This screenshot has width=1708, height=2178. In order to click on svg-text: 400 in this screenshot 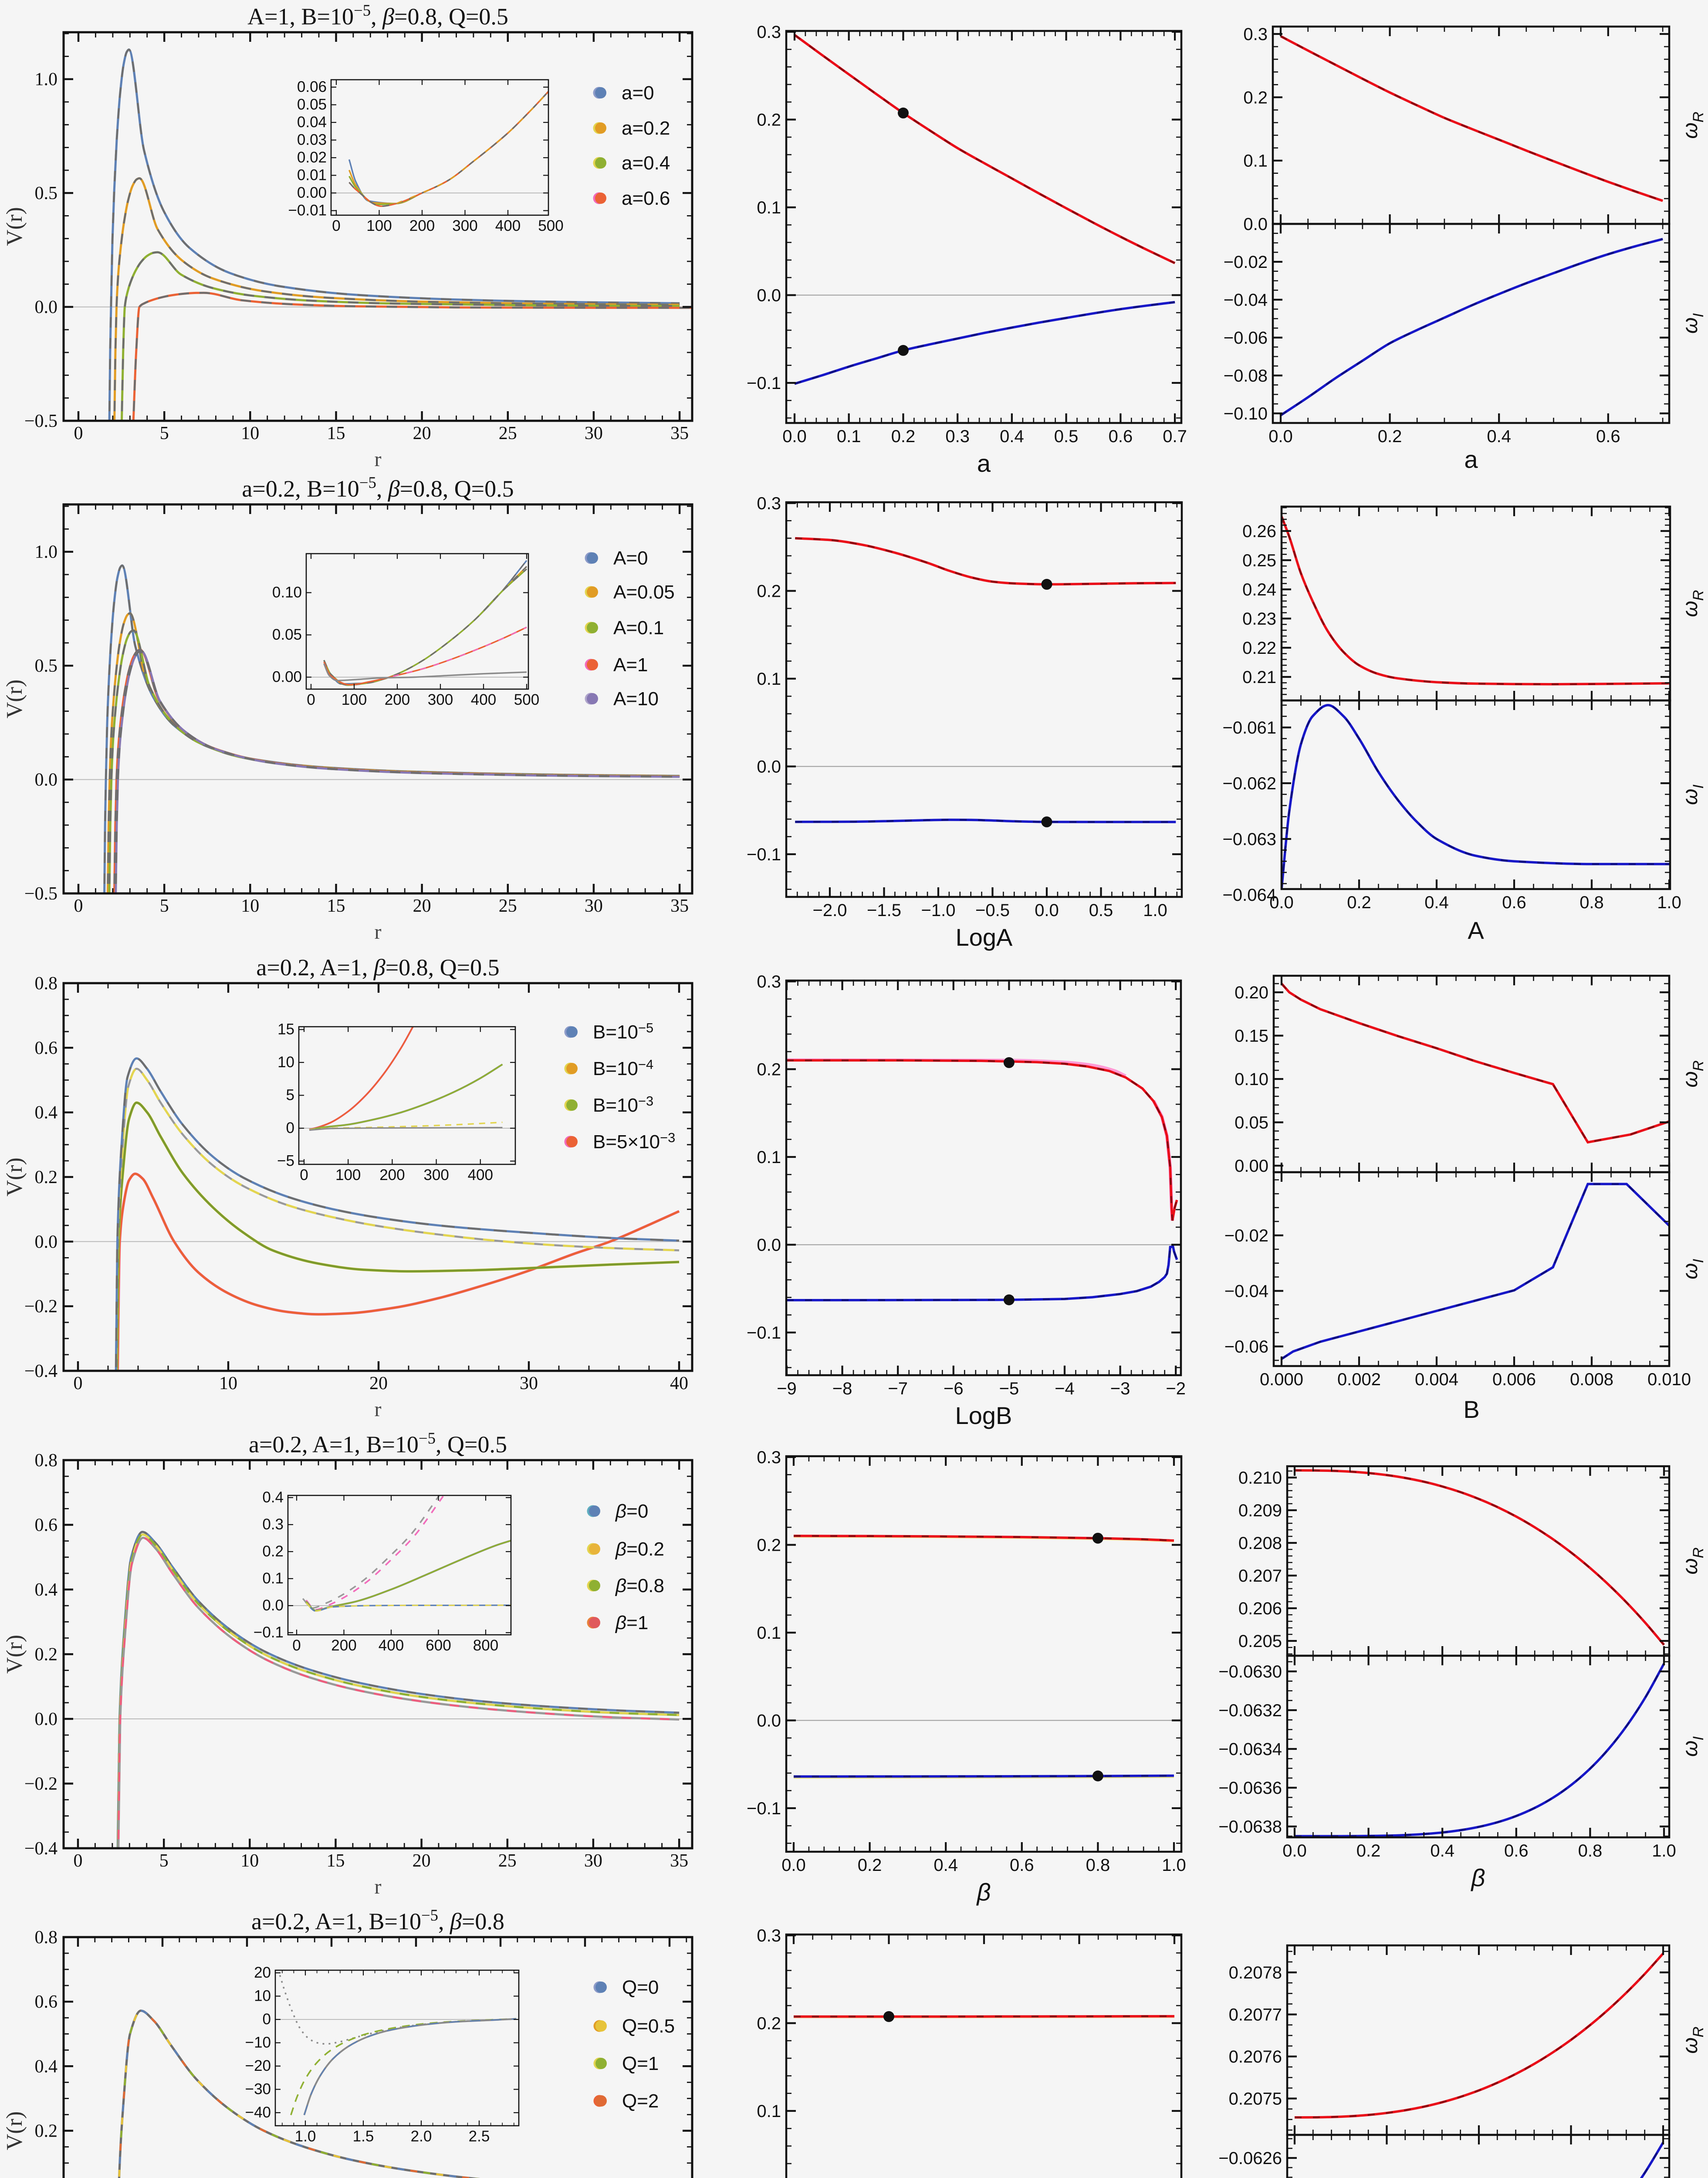, I will do `click(483, 699)`.